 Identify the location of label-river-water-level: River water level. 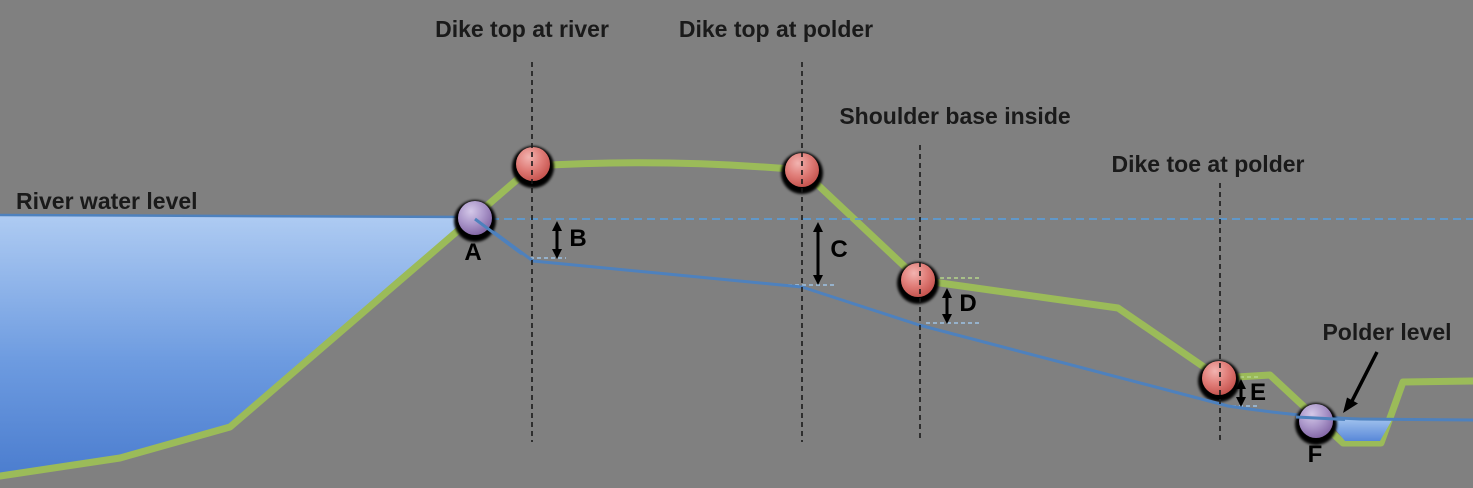
(107, 201).